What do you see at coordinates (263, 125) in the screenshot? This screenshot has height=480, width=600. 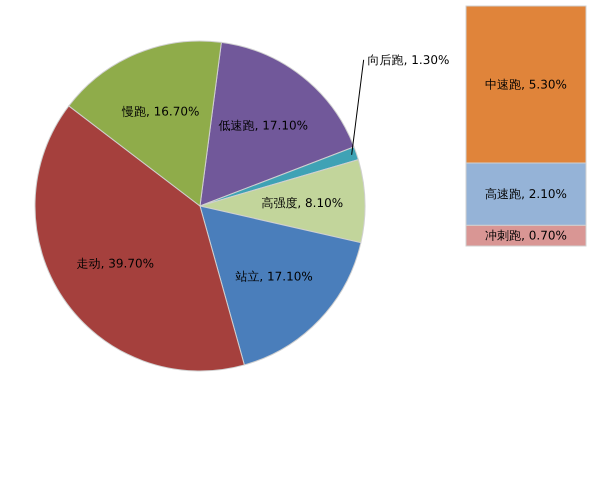 I see `slice-label: 低速跑, 17.10%` at bounding box center [263, 125].